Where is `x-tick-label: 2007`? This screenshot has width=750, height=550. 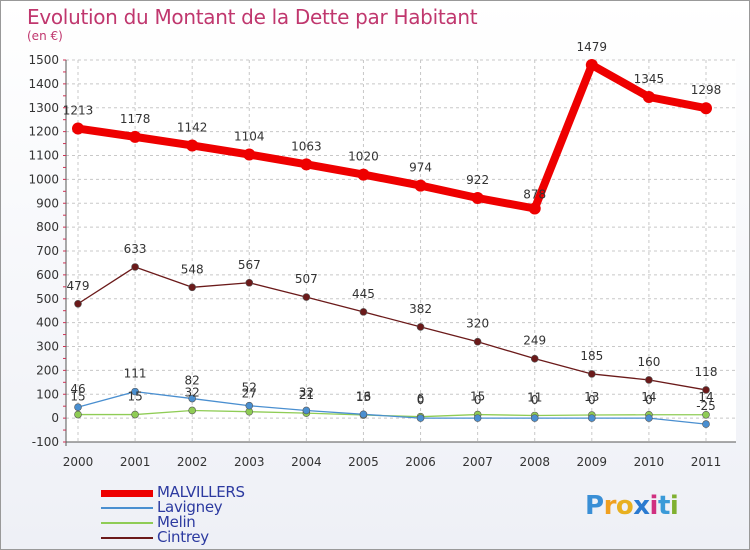 x-tick-label: 2007 is located at coordinates (477, 462).